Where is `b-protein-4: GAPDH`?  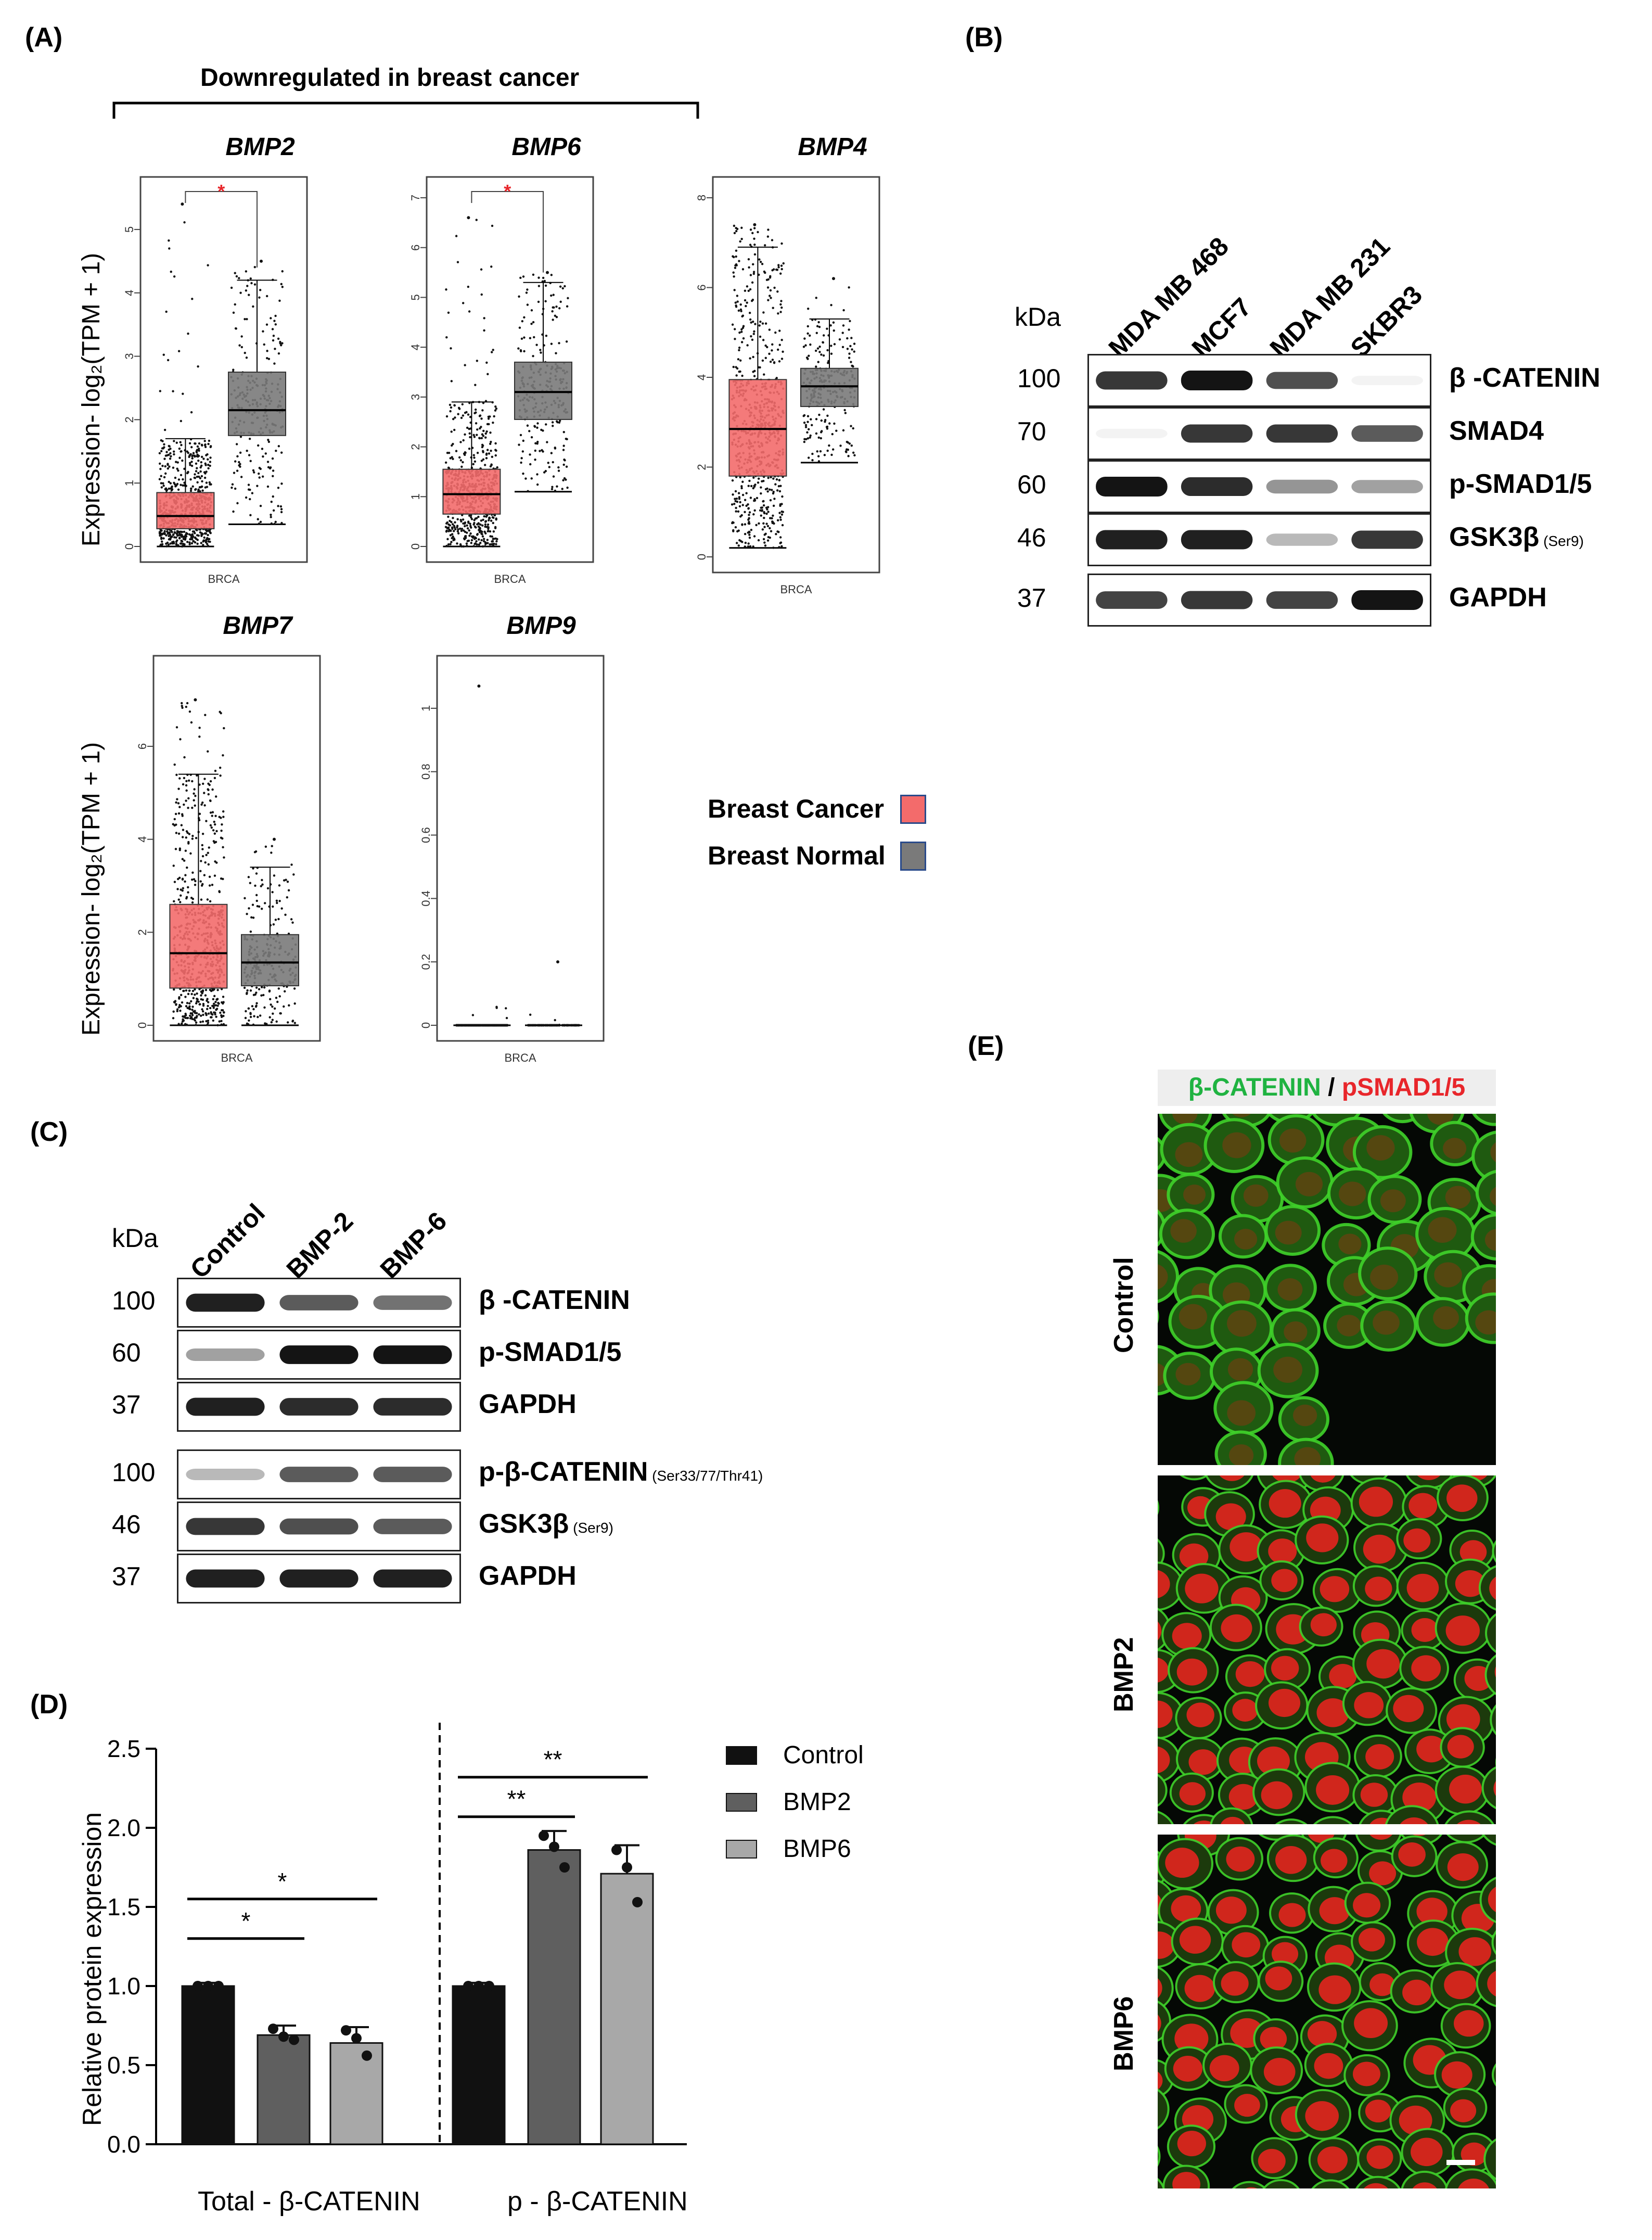
b-protein-4: GAPDH is located at coordinates (1498, 598).